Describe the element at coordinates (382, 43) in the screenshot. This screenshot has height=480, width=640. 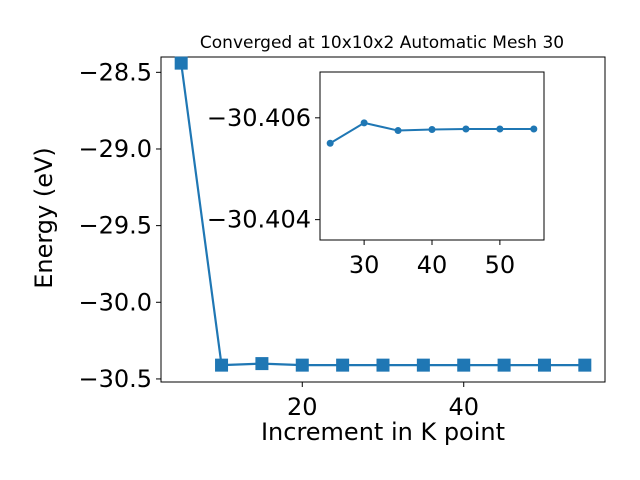
I see `chart-title: Converged at 10x10x2 Automatic Mesh 30` at that location.